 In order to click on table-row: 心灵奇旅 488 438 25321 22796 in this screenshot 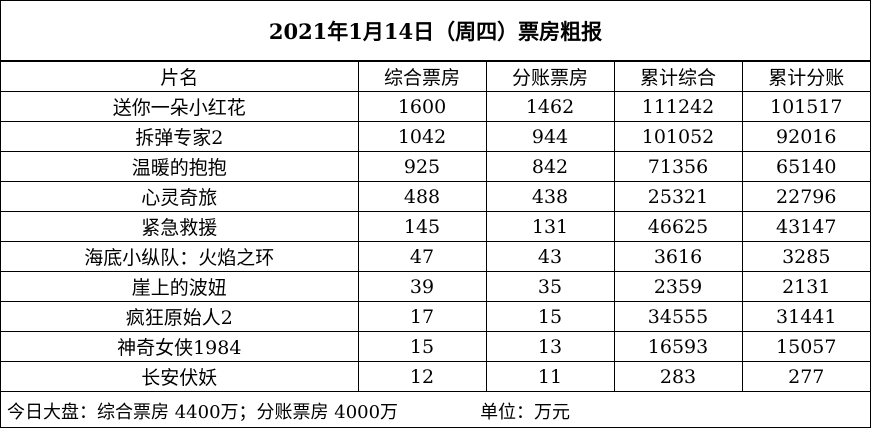, I will do `click(435, 196)`.